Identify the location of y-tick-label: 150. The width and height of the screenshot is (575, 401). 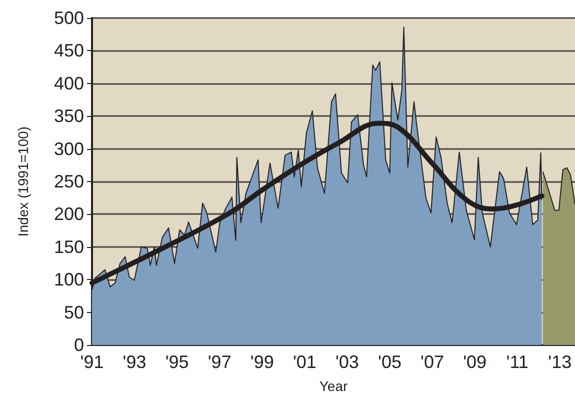
(69, 246).